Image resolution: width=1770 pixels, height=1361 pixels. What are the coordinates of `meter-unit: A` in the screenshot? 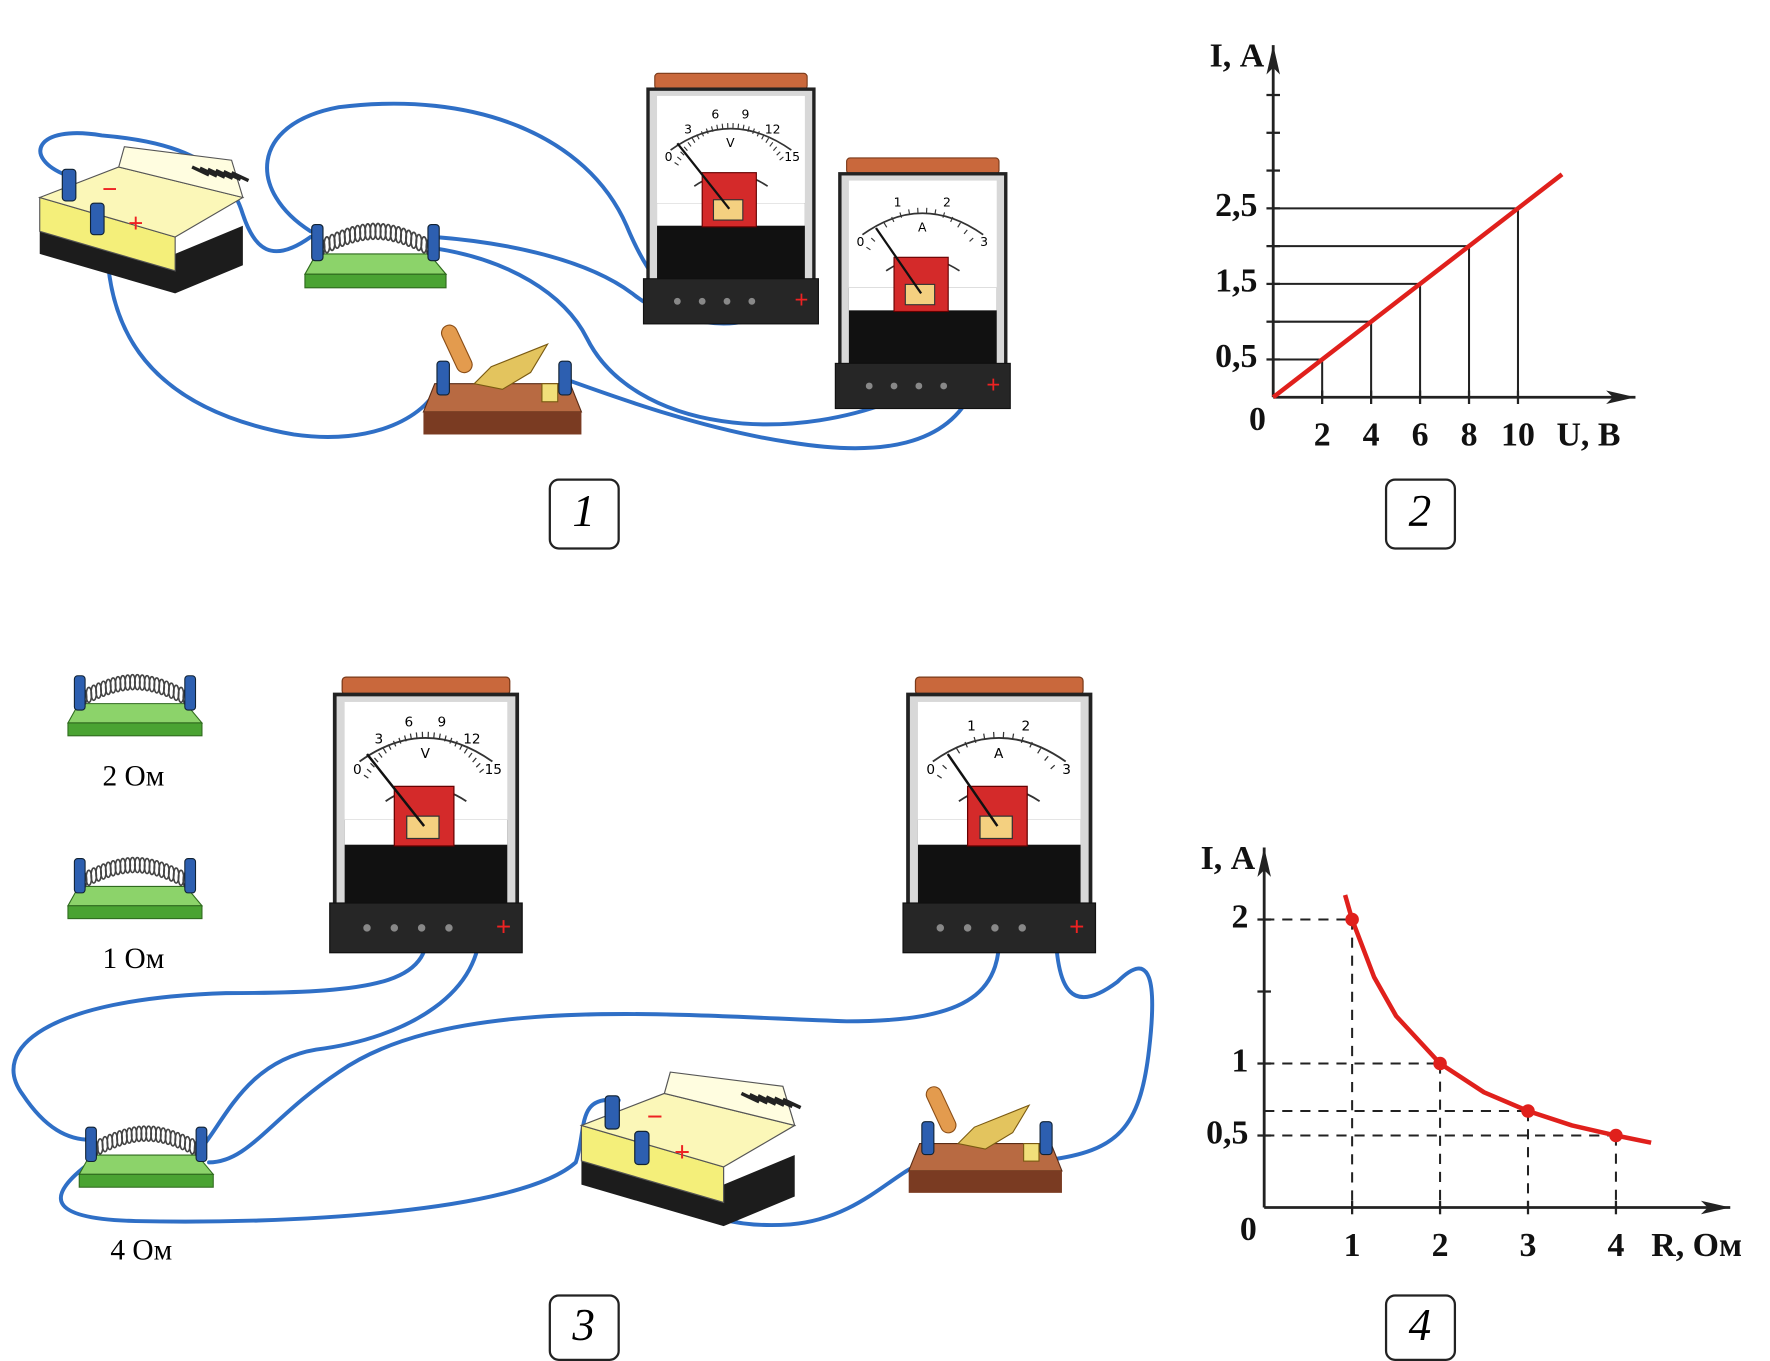 It's located at (922, 226).